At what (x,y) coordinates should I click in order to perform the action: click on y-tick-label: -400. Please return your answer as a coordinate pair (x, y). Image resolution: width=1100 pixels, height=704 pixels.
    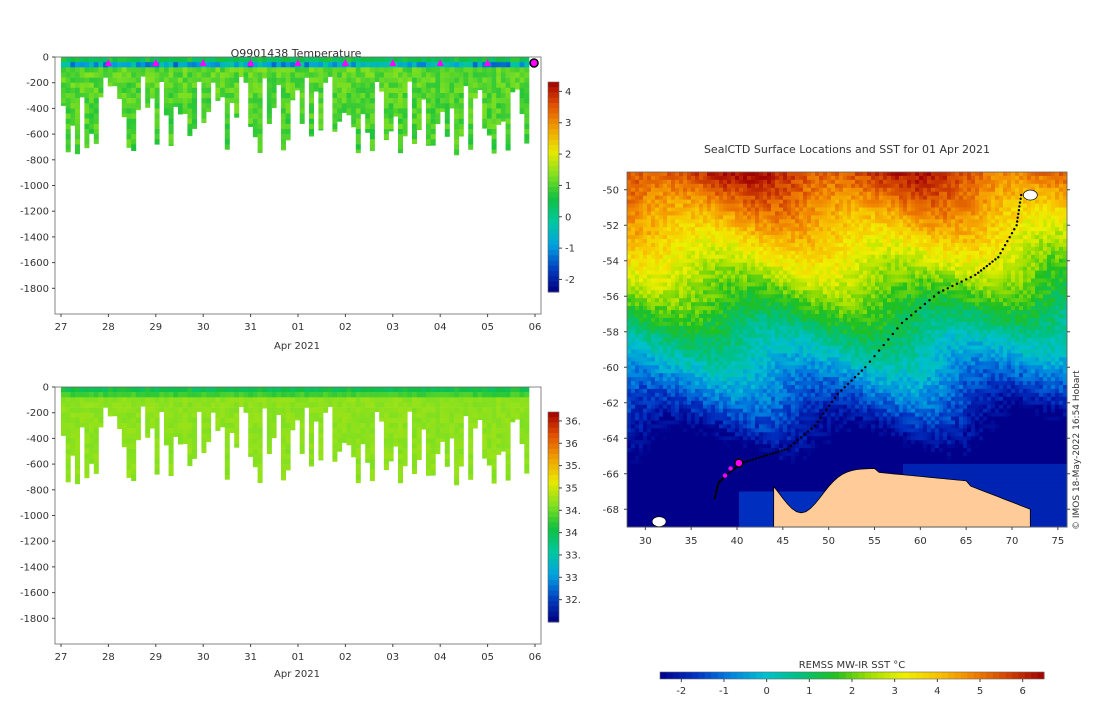
    Looking at the image, I should click on (37, 109).